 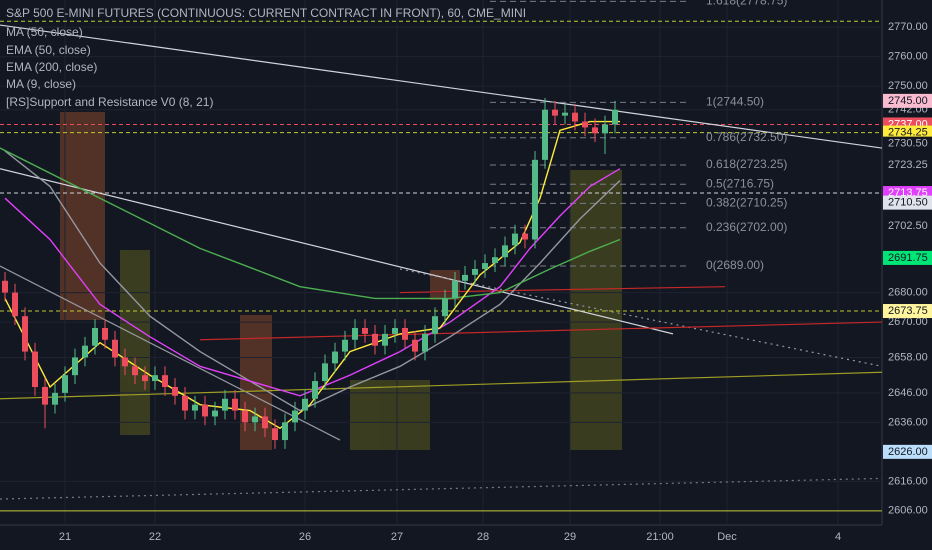 I want to click on price-tag-label: 2626.00, so click(x=908, y=452).